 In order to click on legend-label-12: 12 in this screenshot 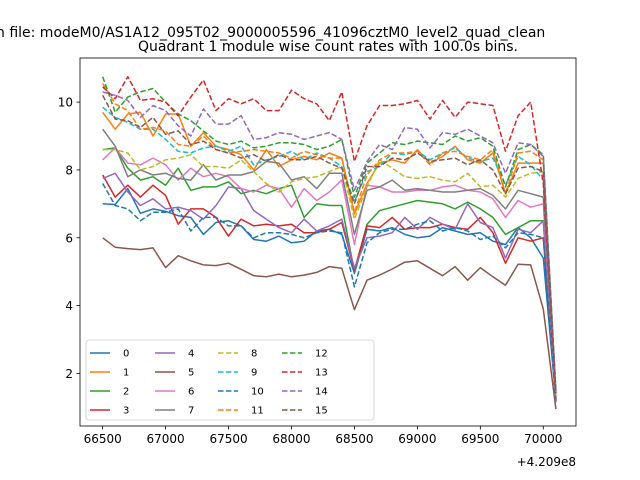, I will do `click(321, 354)`.